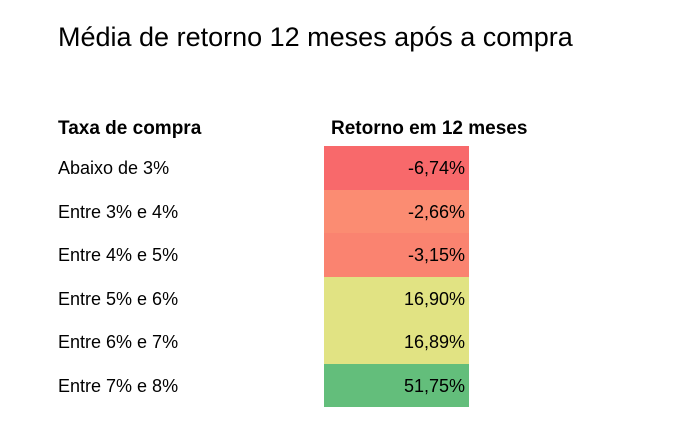  Describe the element at coordinates (429, 128) in the screenshot. I see `header-retorno-12-meses: Retorno em 12 meses` at that location.